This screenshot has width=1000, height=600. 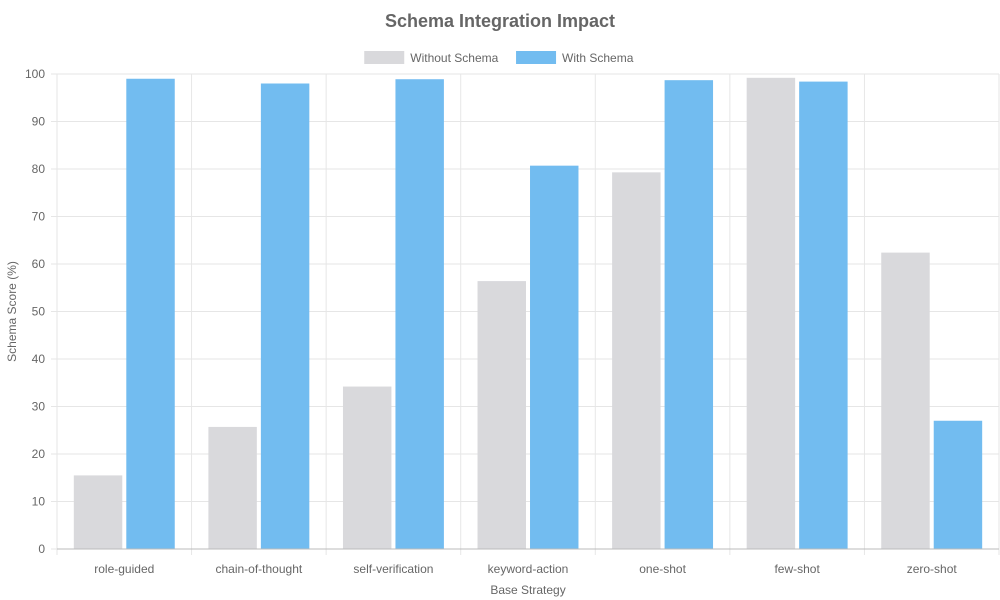 What do you see at coordinates (454, 58) in the screenshot?
I see `legend-label: Without Schema` at bounding box center [454, 58].